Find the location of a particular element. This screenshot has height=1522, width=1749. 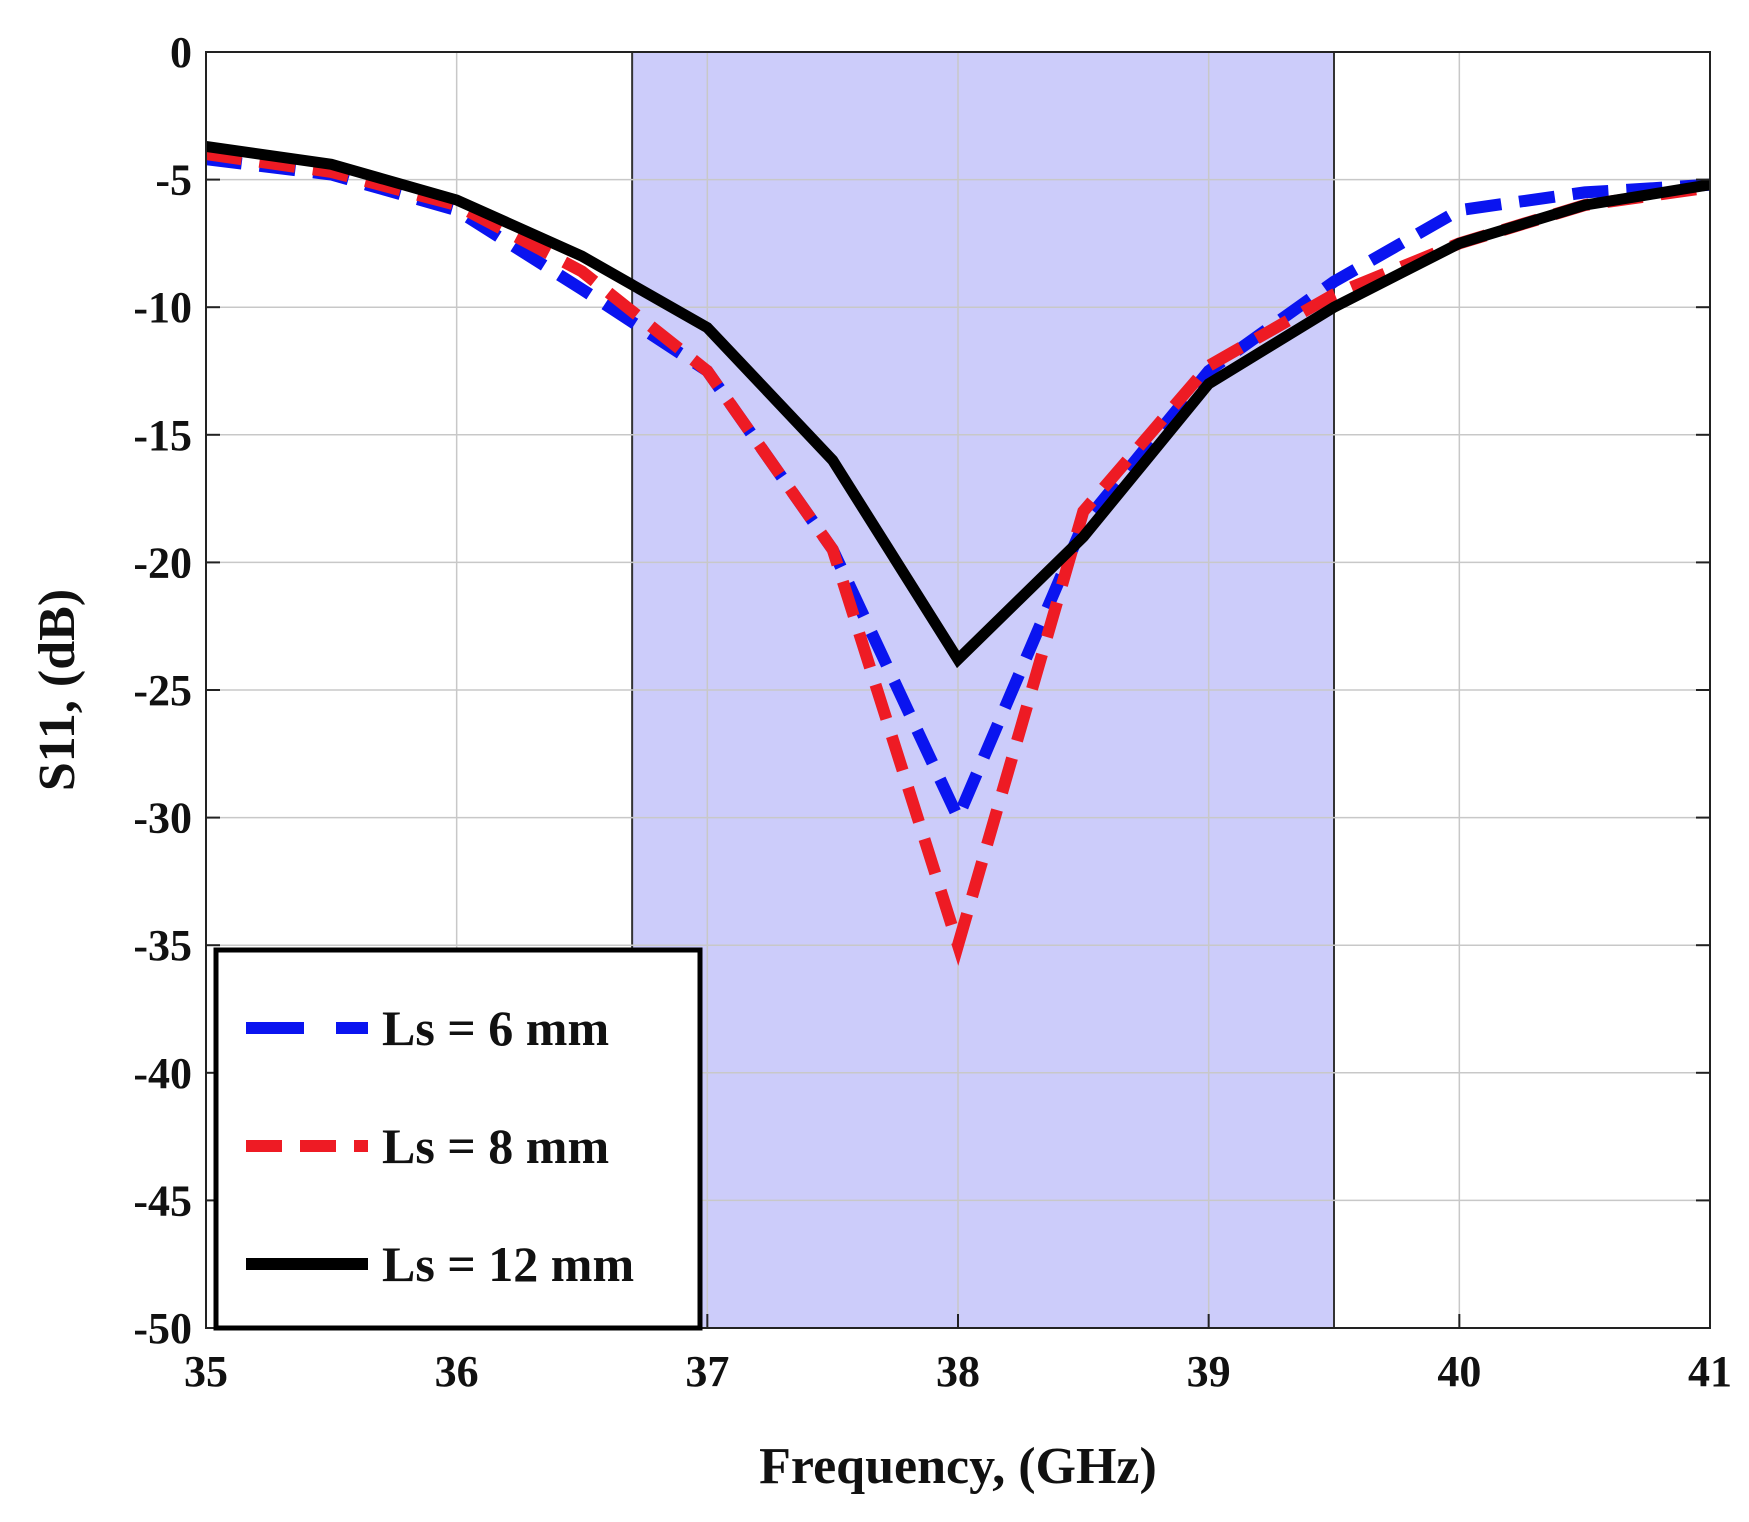

y-tick-label: -35 is located at coordinates (162, 945).